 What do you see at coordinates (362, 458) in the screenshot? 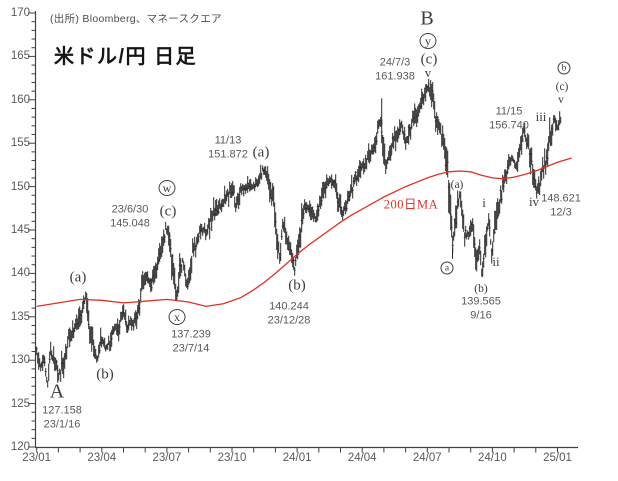
I see `x-axis-label-24-04: 24/04` at bounding box center [362, 458].